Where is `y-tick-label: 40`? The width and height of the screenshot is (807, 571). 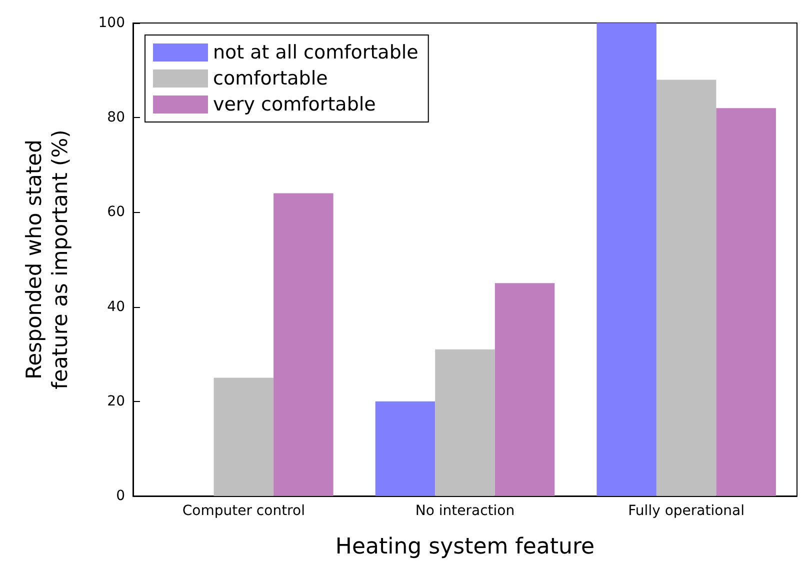
y-tick-label: 40 is located at coordinates (116, 306).